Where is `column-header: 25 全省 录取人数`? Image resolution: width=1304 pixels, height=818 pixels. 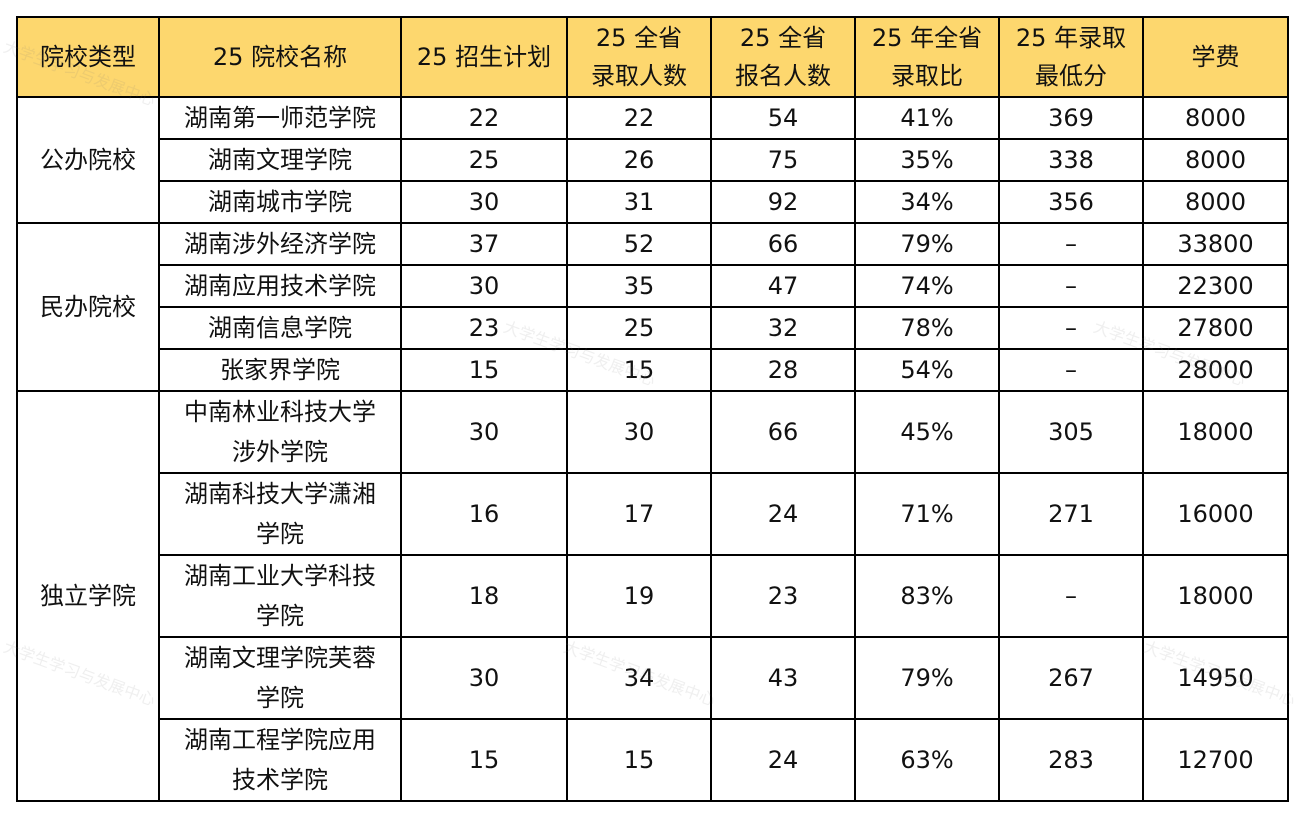 column-header: 25 全省 录取人数 is located at coordinates (639, 57).